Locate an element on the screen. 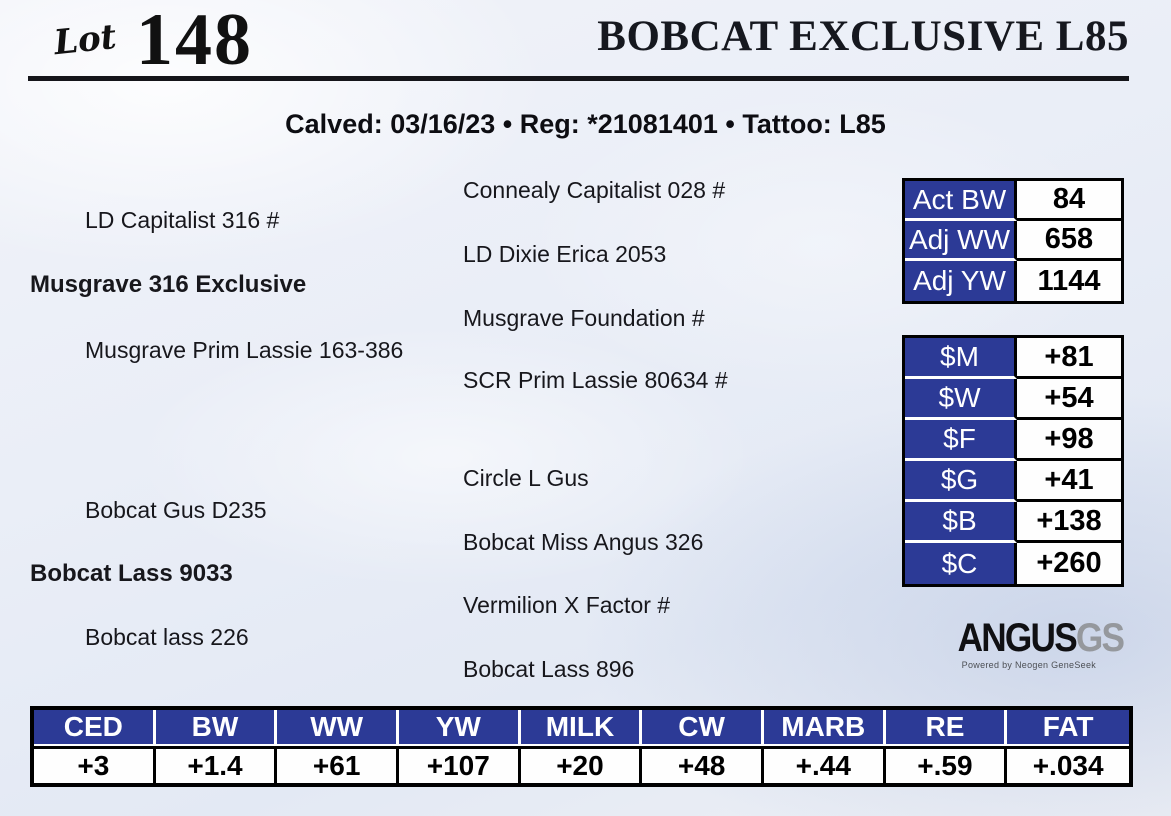 This screenshot has width=1171, height=816. weights-label-act-bw: Act BW is located at coordinates (961, 201).